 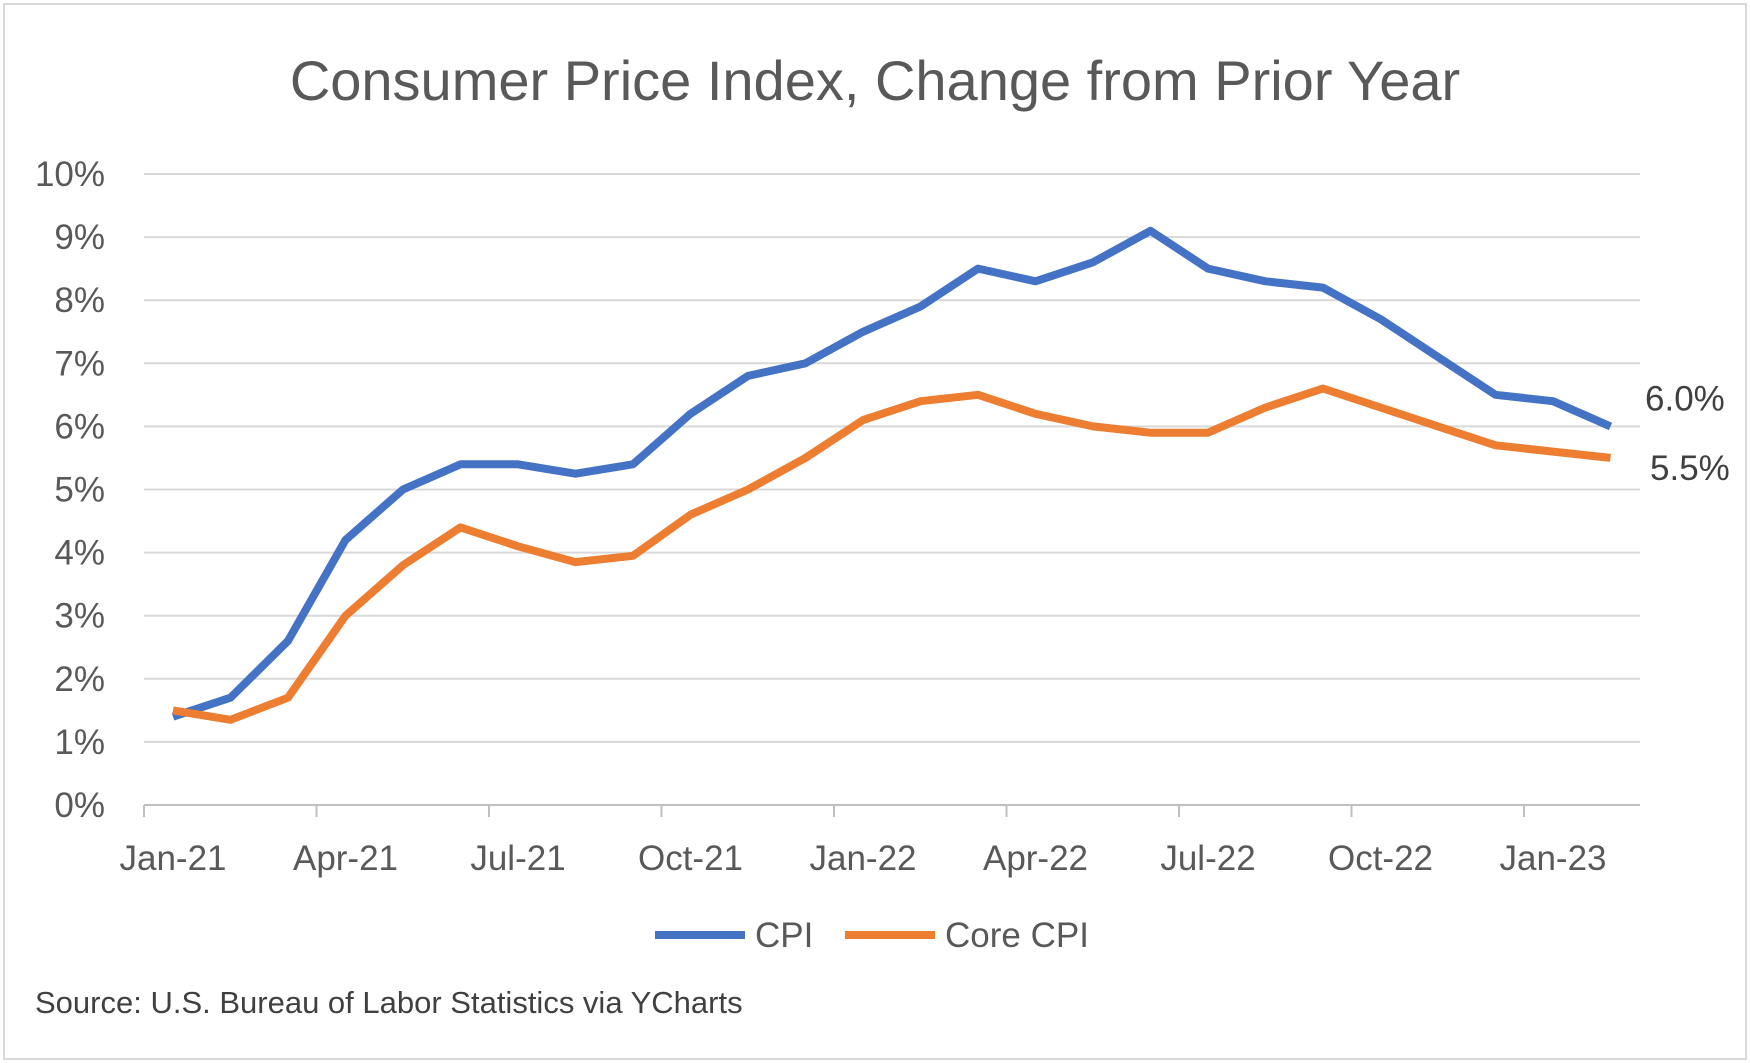 I want to click on y-tick-label: 5%, so click(x=79, y=490).